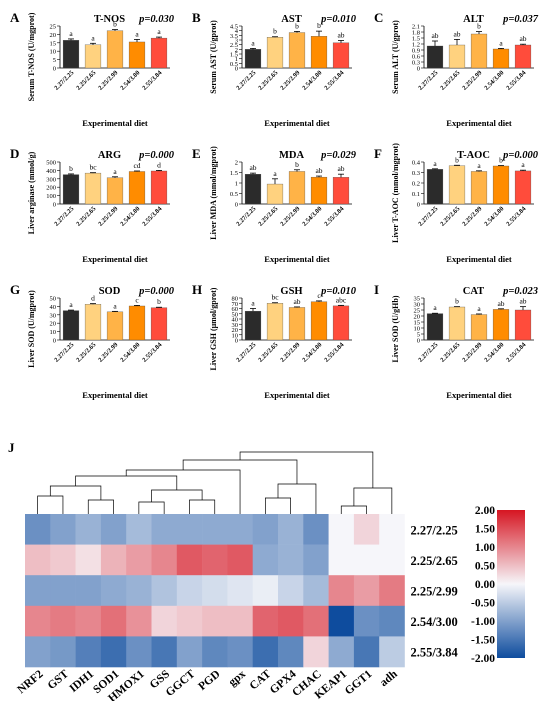 Image resolution: width=550 pixels, height=701 pixels. Describe the element at coordinates (54, 60) in the screenshot. I see `y-tick-label: 5` at that location.